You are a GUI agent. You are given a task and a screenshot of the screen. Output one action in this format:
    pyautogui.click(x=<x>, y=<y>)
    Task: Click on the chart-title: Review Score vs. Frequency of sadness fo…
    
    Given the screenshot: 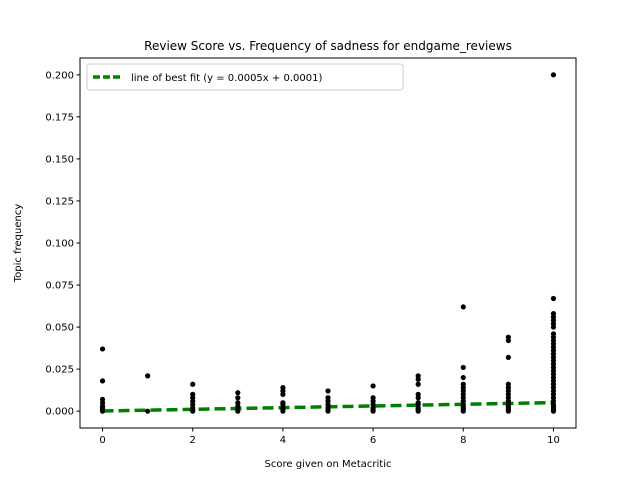 What is the action you would take?
    pyautogui.click(x=328, y=46)
    